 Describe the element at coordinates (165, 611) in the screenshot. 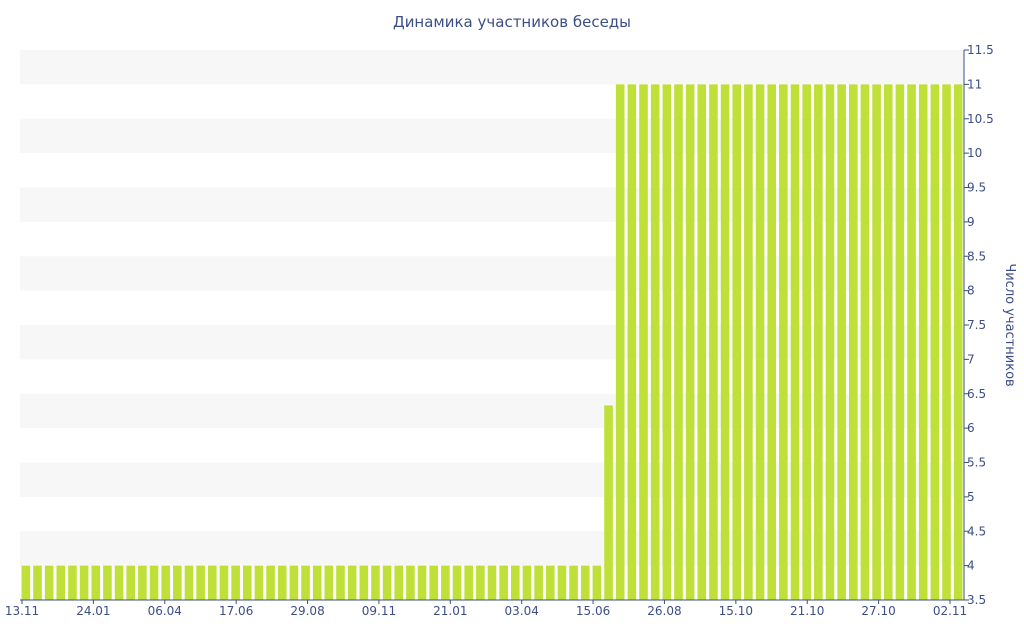

I see `x-tick-label: 06.04` at that location.